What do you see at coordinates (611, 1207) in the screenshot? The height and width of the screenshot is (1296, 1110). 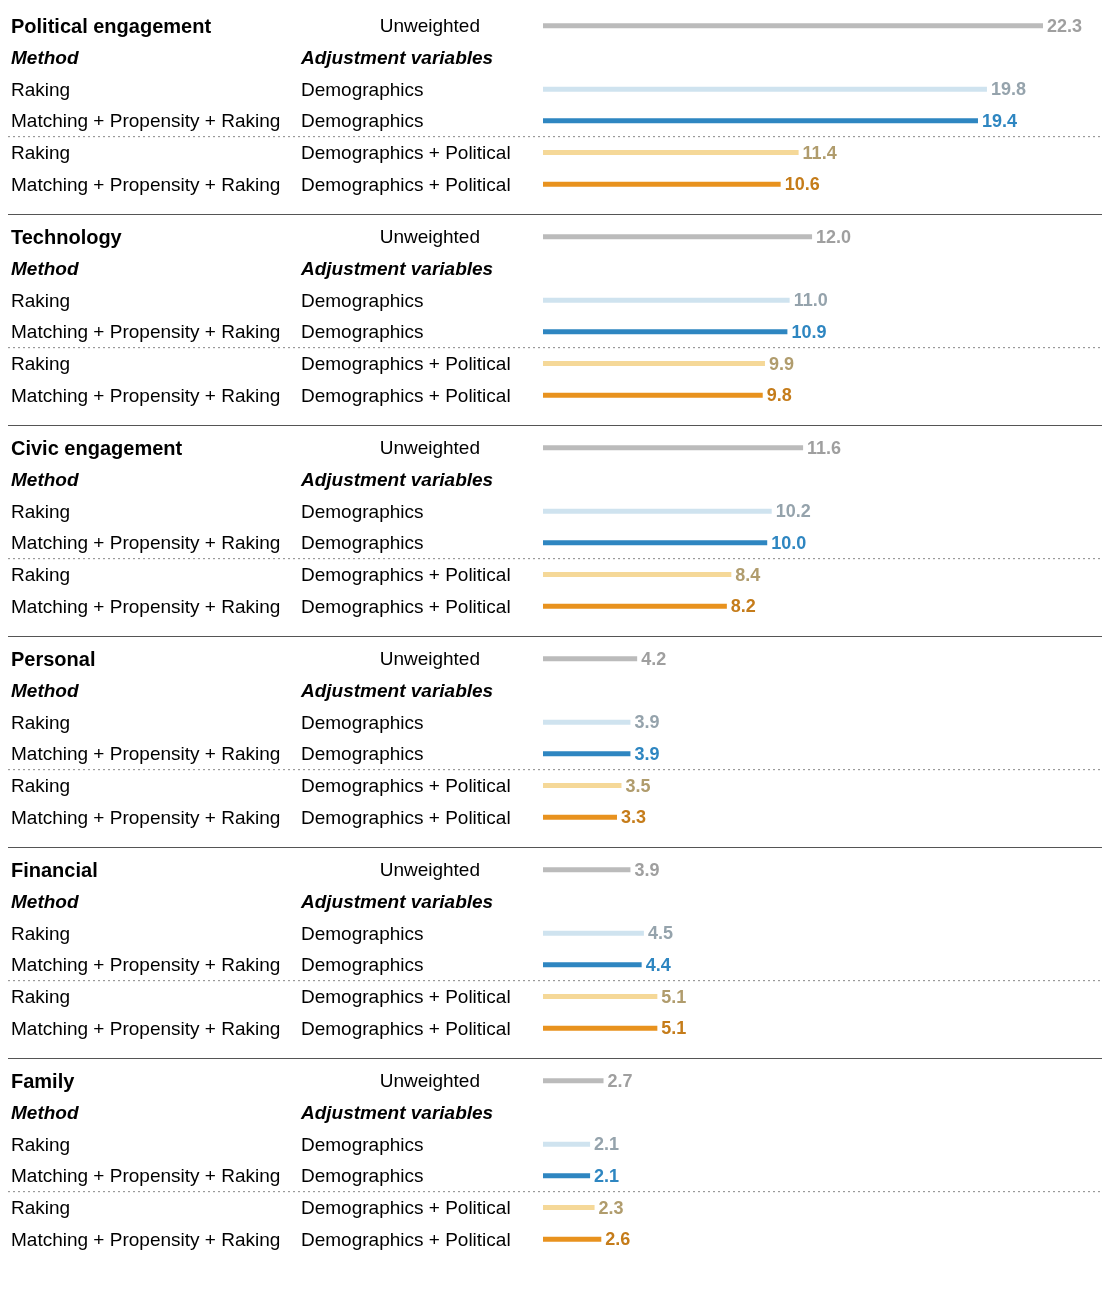 I see `data-label: 2.3` at bounding box center [611, 1207].